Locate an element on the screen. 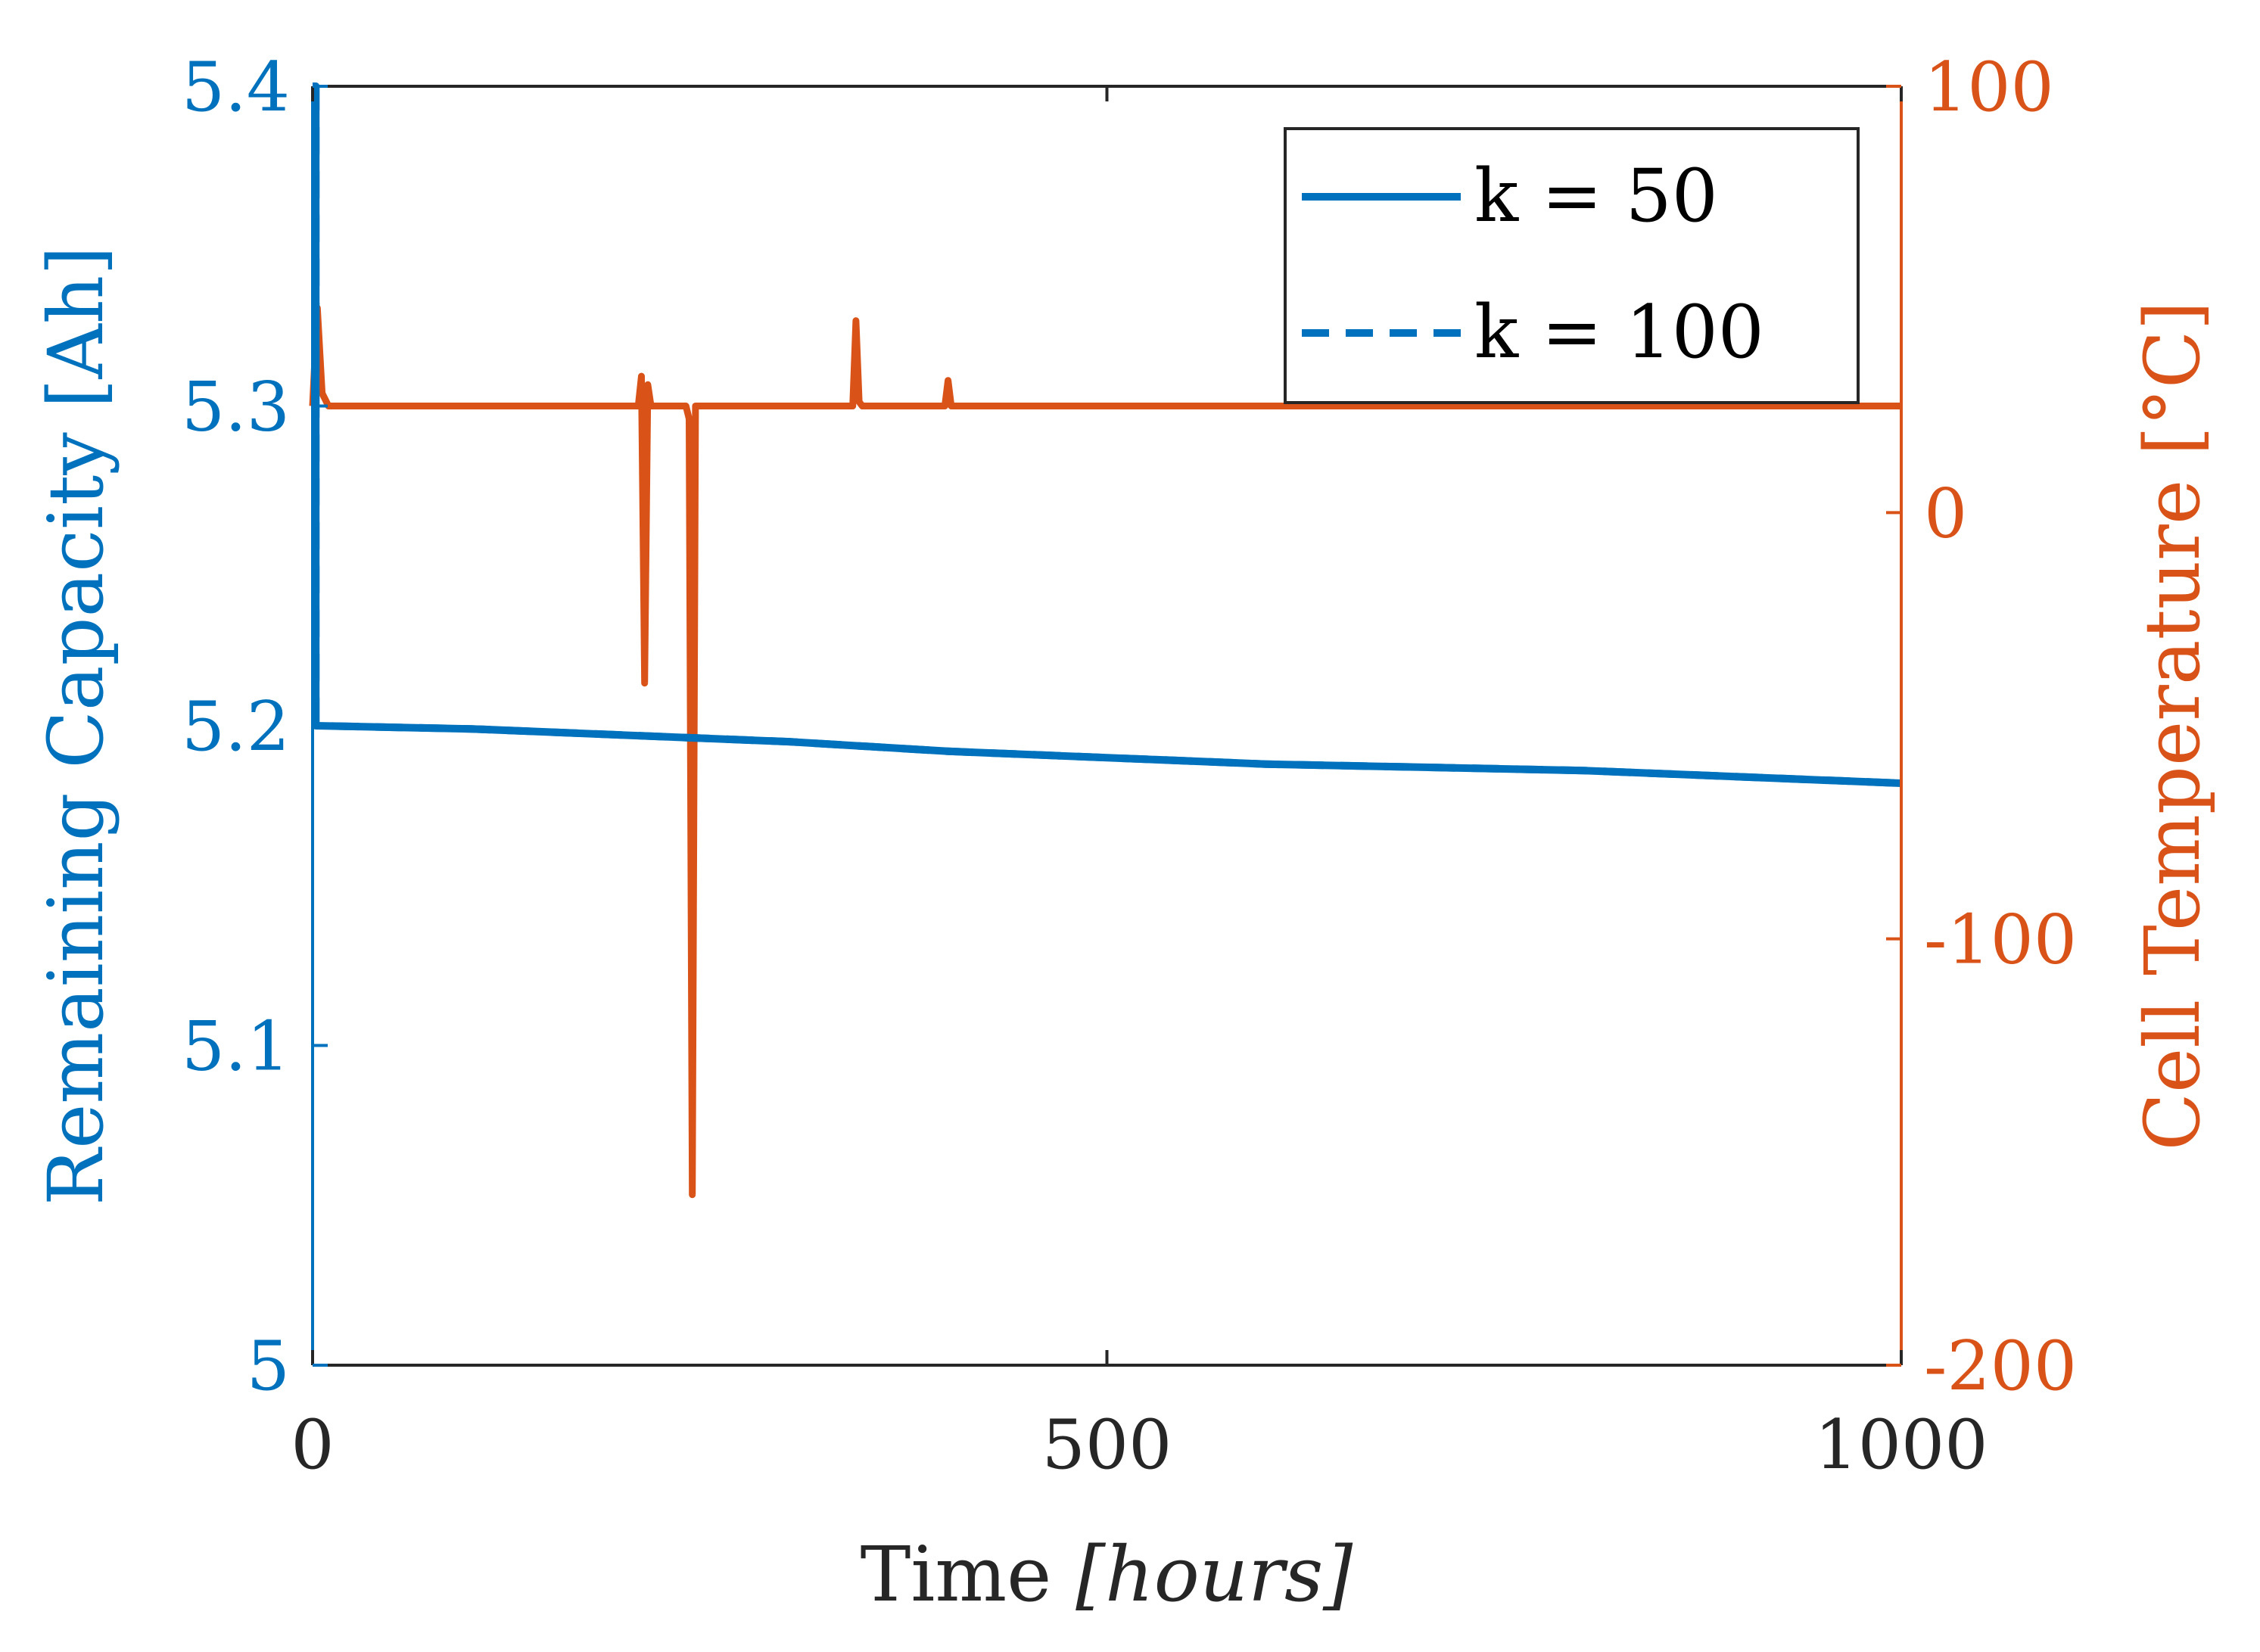 Image resolution: width=2260 pixels, height=1652 pixels. legend-box is located at coordinates (1572, 265).